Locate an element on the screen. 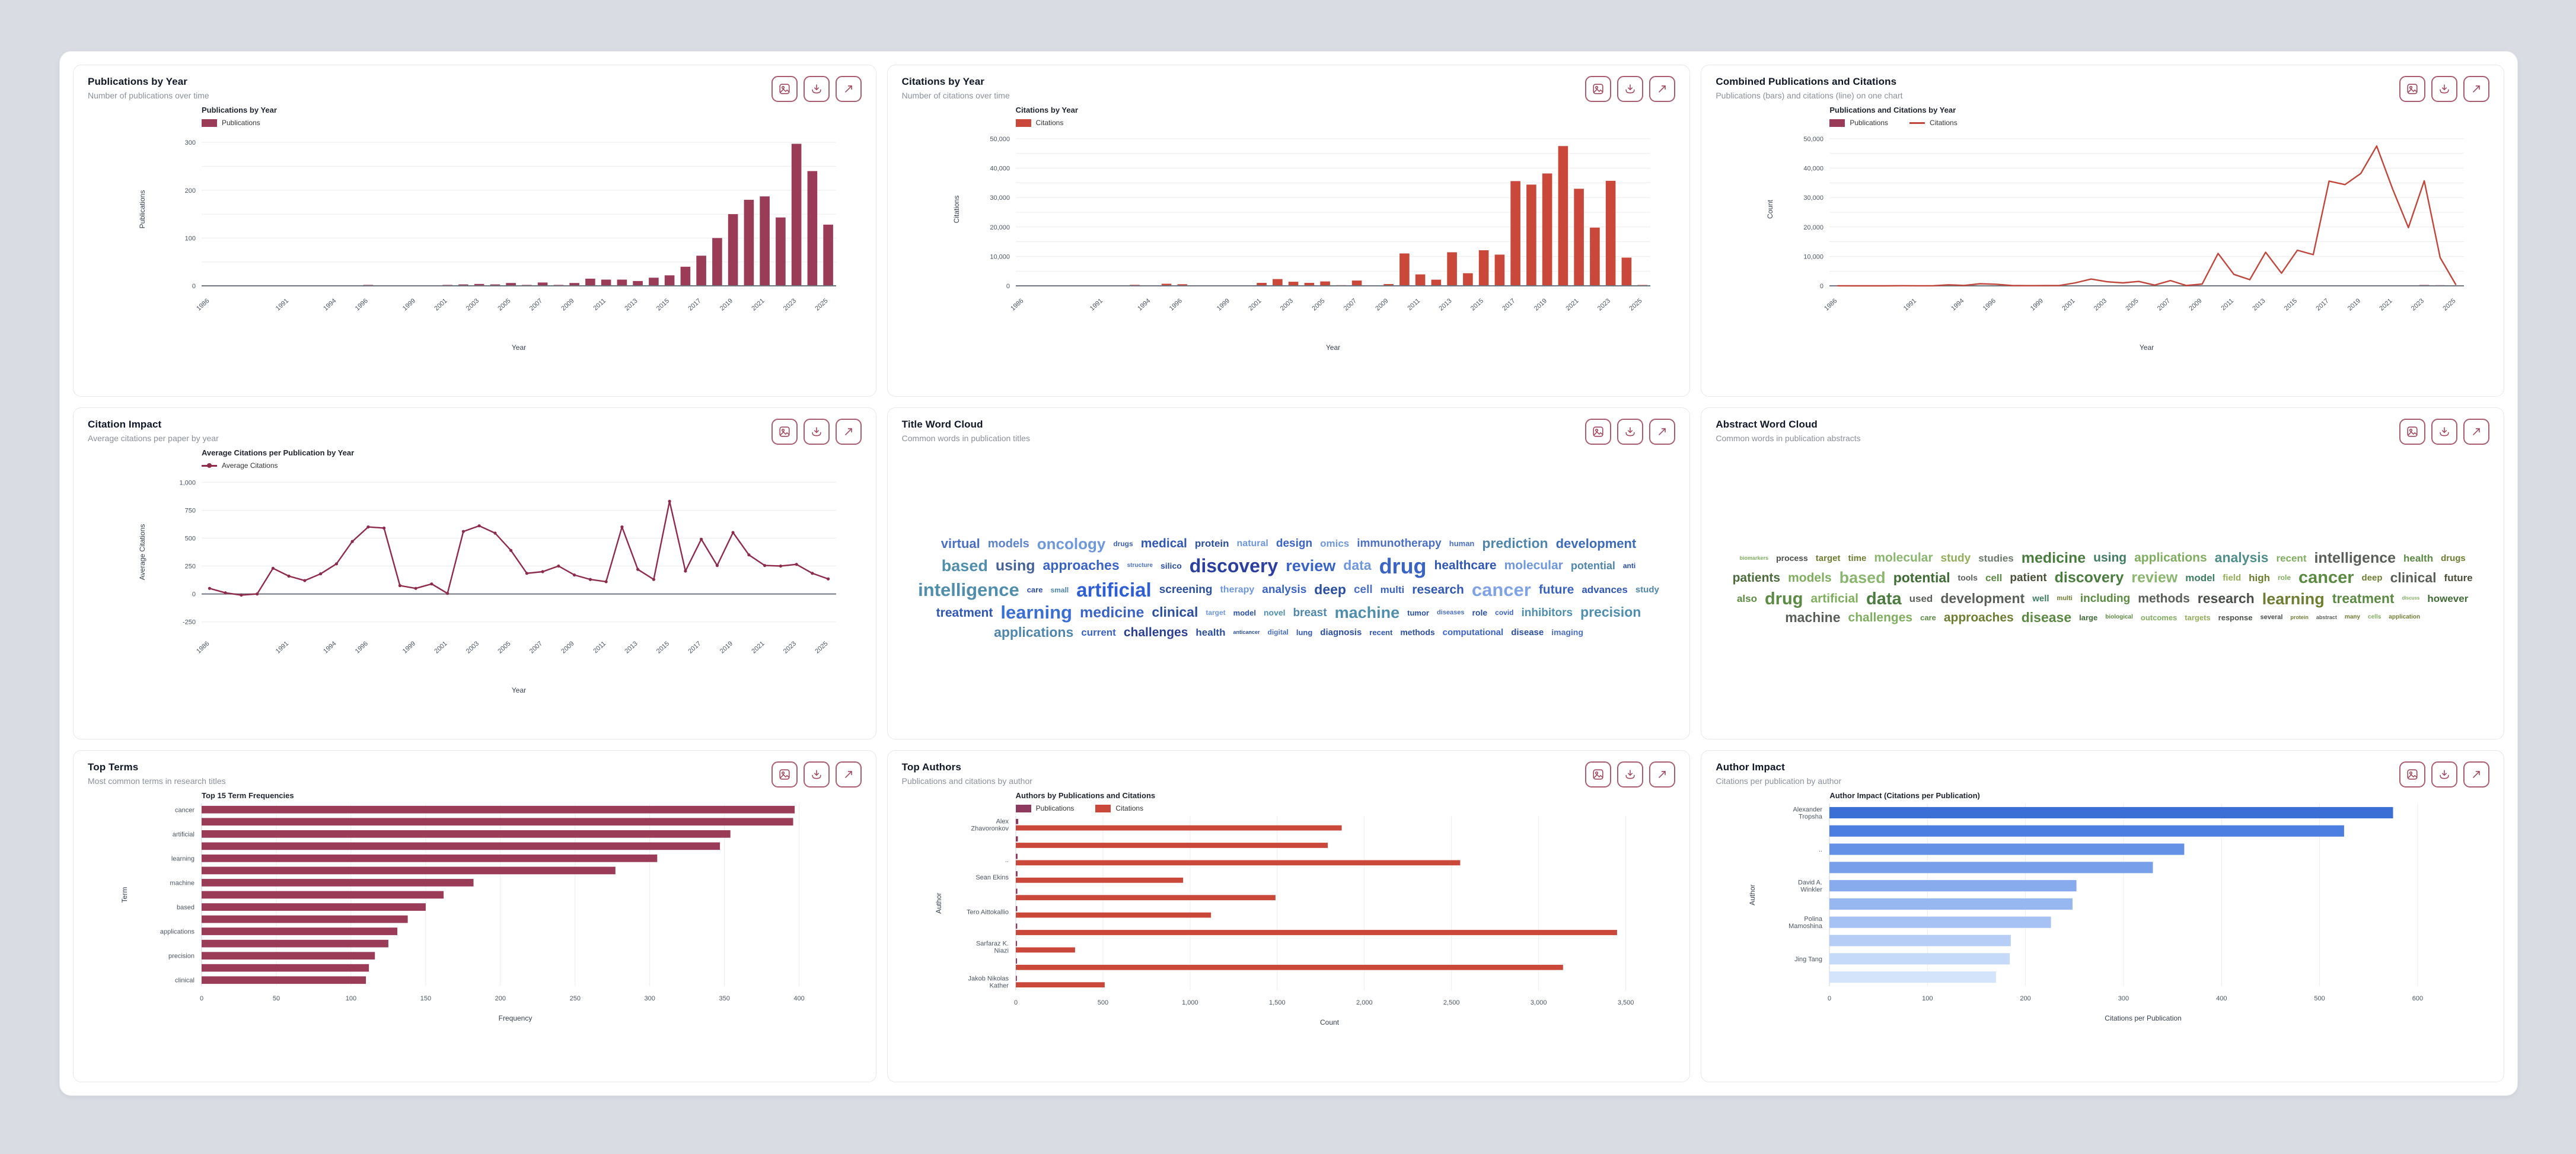 This screenshot has width=2576, height=1154. svg-text: 2019 is located at coordinates (727, 304).